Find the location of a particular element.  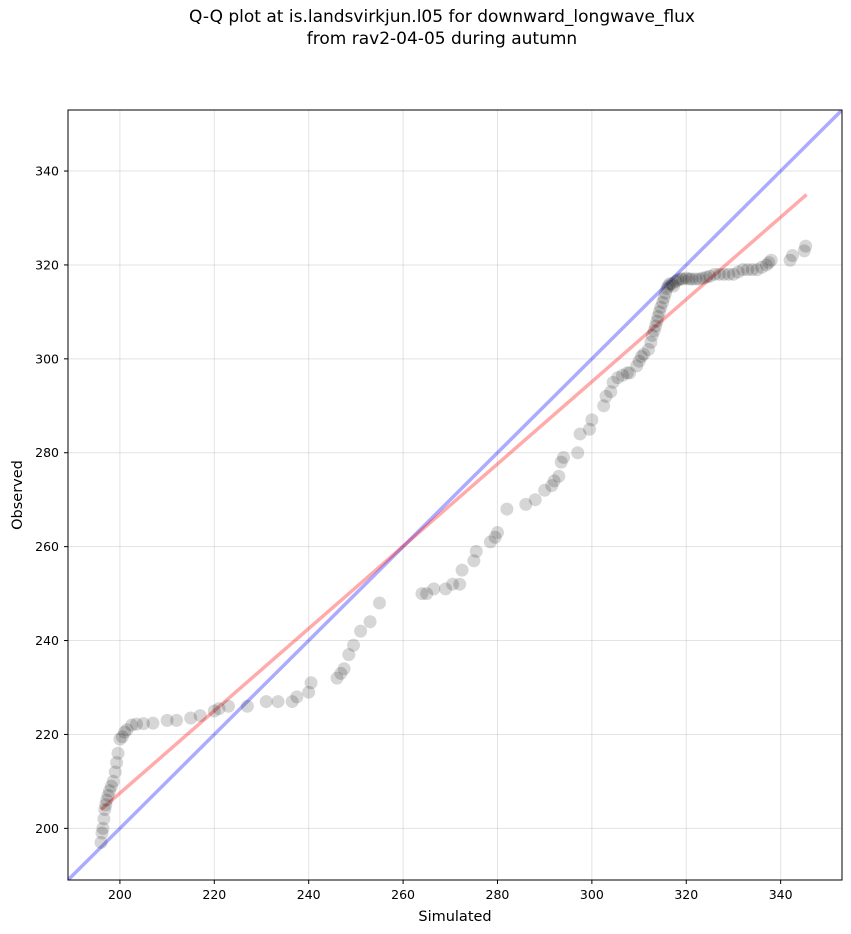

x-tick-label: 340 is located at coordinates (781, 894).